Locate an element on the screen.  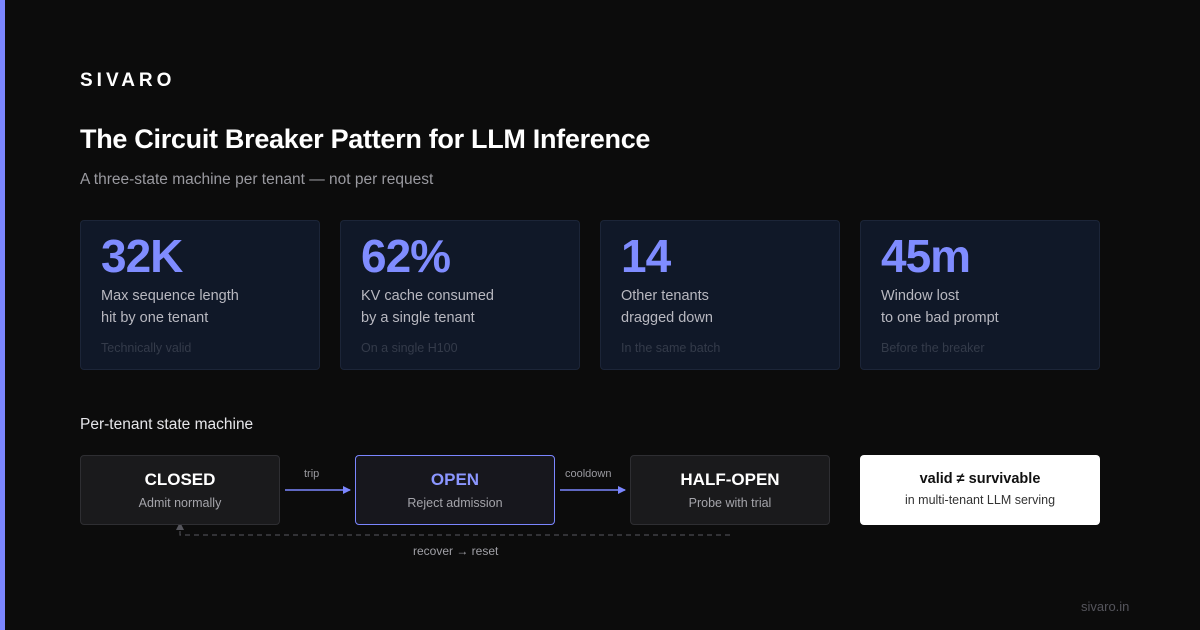
stat-label: Window lost to one bad prompt is located at coordinates (940, 307).